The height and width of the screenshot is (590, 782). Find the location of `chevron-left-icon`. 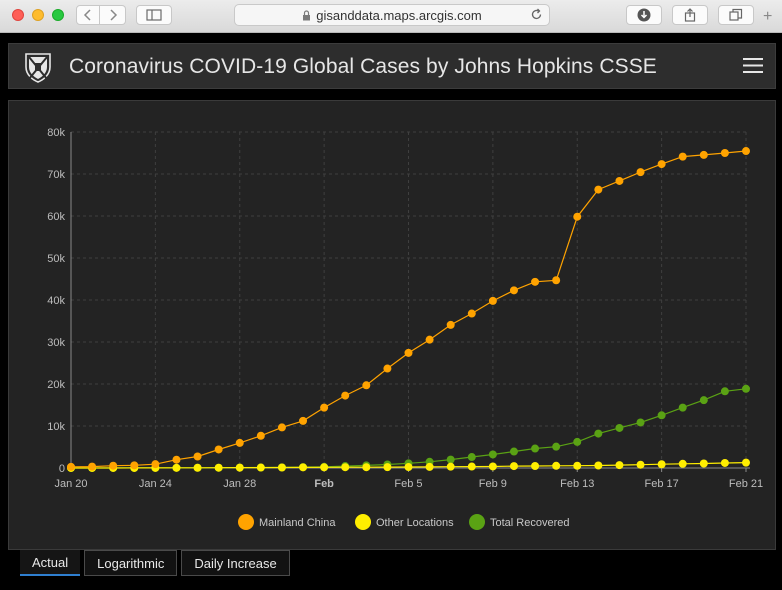

chevron-left-icon is located at coordinates (87, 15).